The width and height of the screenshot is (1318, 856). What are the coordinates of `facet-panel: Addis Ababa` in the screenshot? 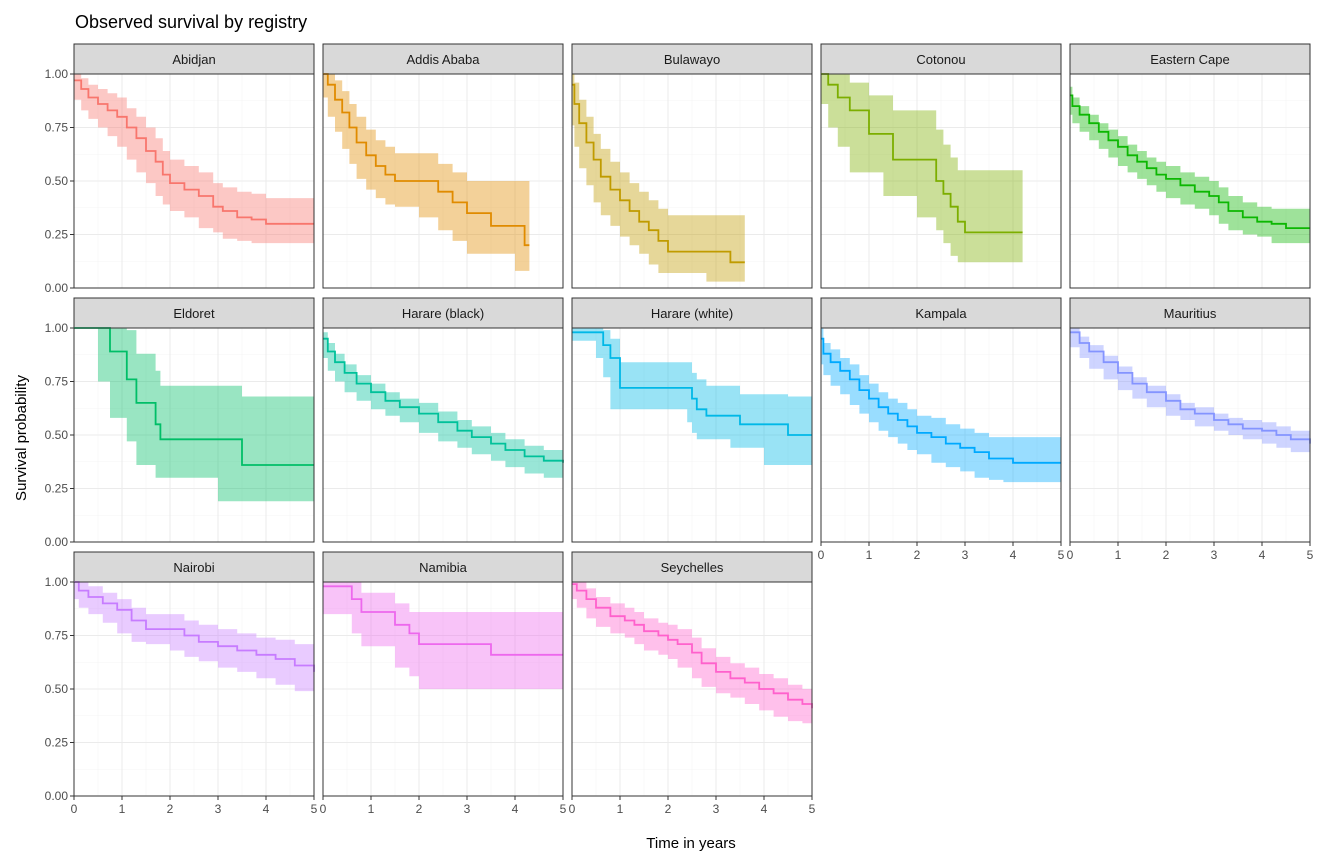 It's located at (443, 166).